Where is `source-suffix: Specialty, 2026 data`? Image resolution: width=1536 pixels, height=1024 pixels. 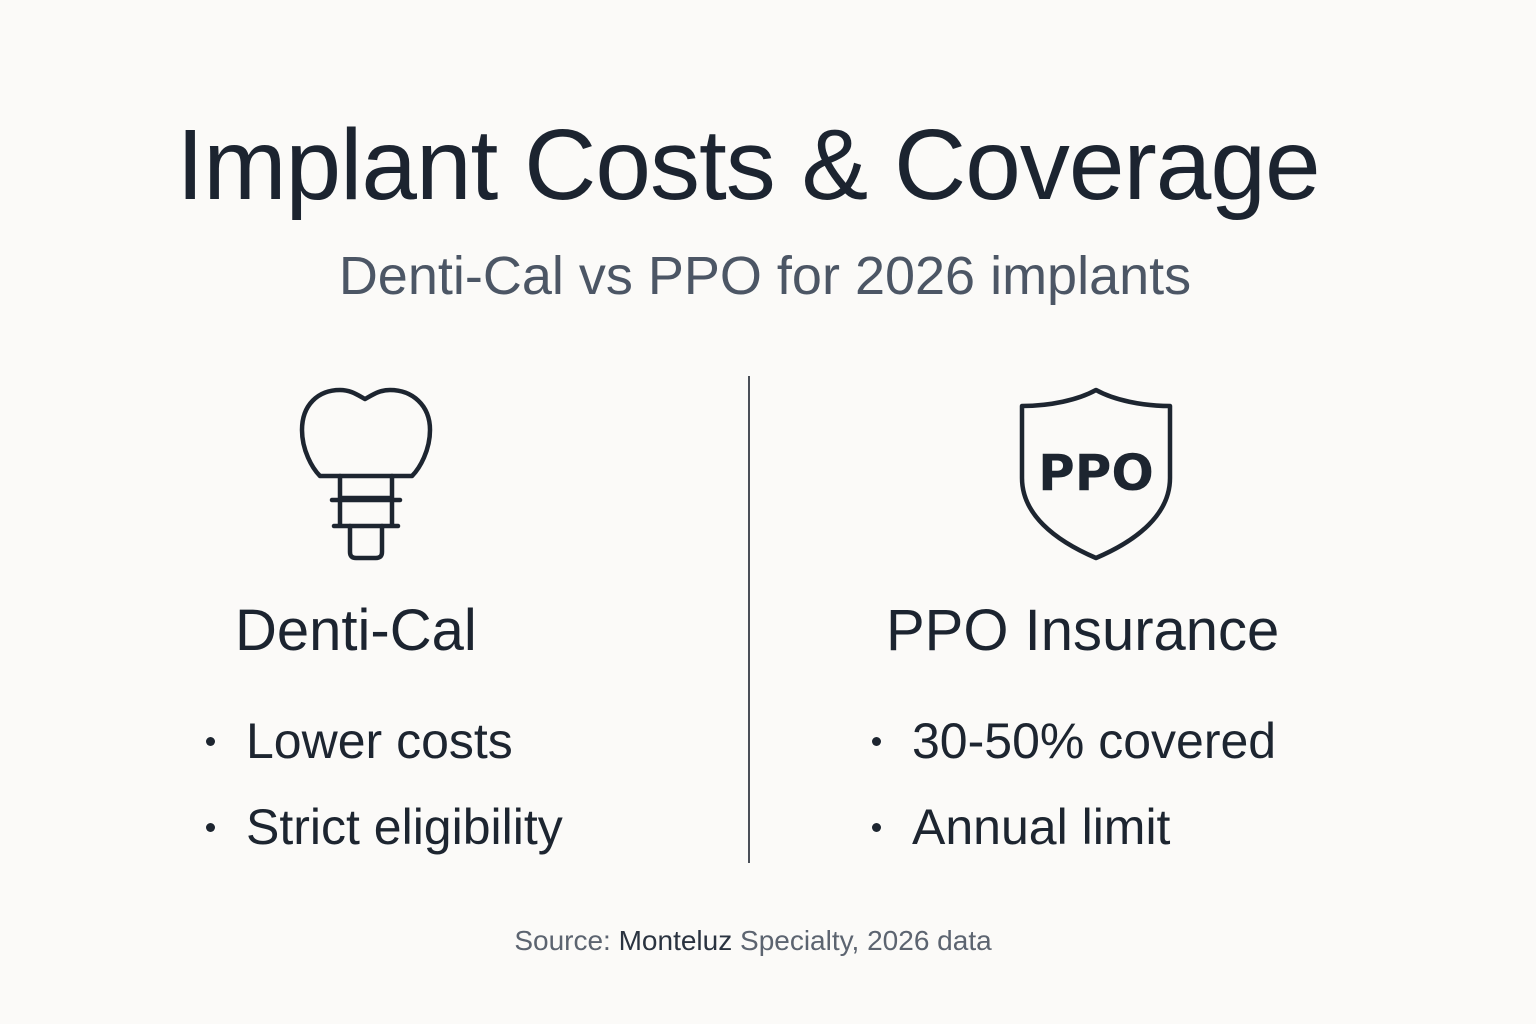 source-suffix: Specialty, 2026 data is located at coordinates (862, 940).